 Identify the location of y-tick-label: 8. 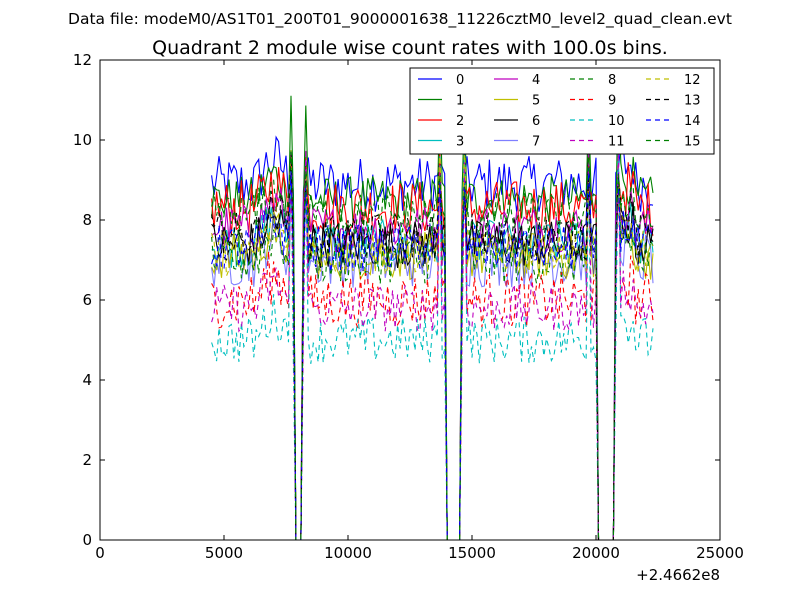
(87, 220).